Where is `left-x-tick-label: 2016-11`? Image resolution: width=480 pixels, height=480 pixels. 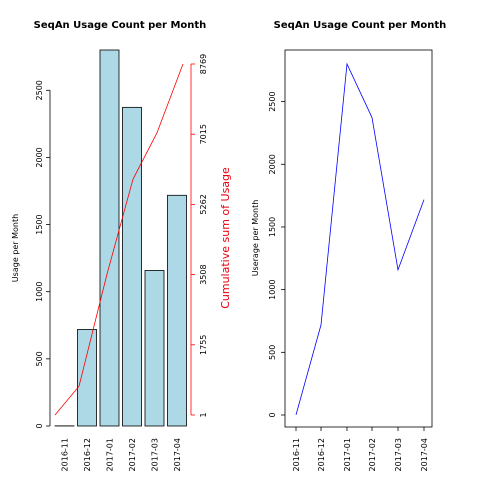 left-x-tick-label: 2016-11 is located at coordinates (65, 454).